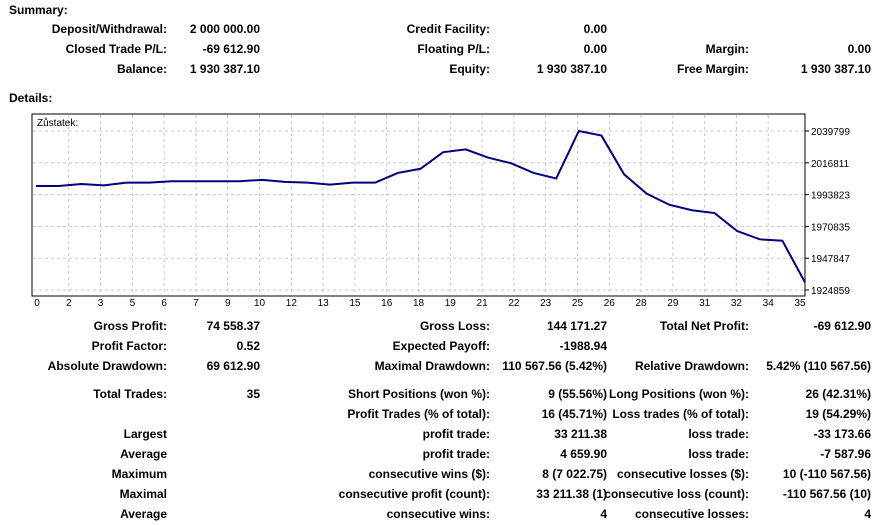 This screenshot has height=525, width=875. Describe the element at coordinates (253, 394) in the screenshot. I see `total-trades-value: 35` at that location.